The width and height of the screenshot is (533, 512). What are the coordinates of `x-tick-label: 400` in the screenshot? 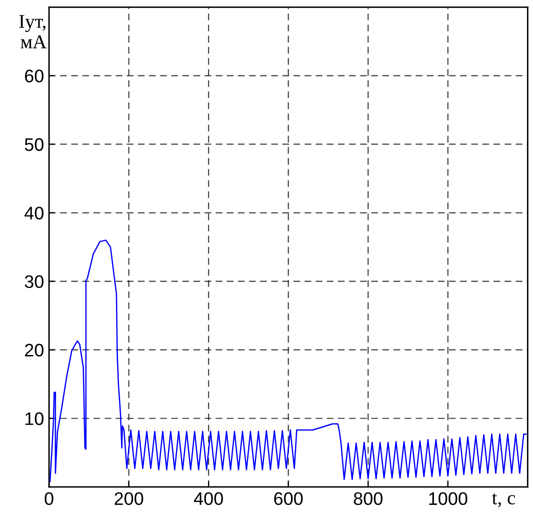 It's located at (208, 499).